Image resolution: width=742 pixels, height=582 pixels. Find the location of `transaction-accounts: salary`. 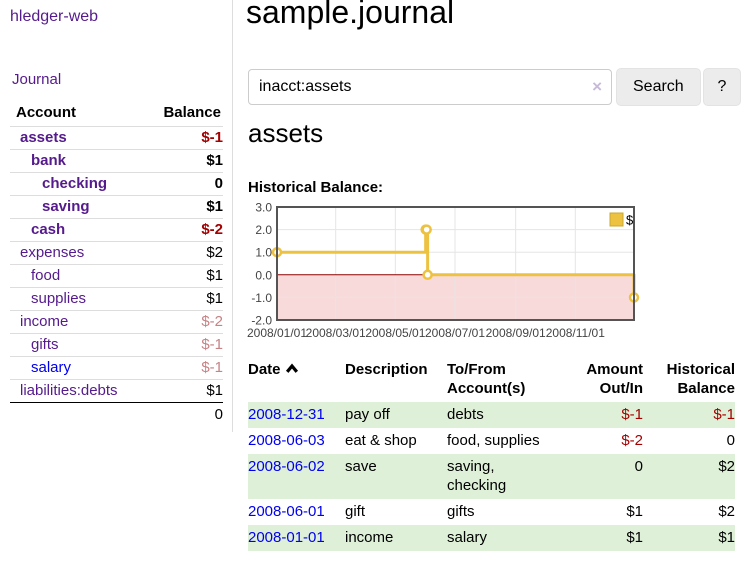

transaction-accounts: salary is located at coordinates (467, 537).